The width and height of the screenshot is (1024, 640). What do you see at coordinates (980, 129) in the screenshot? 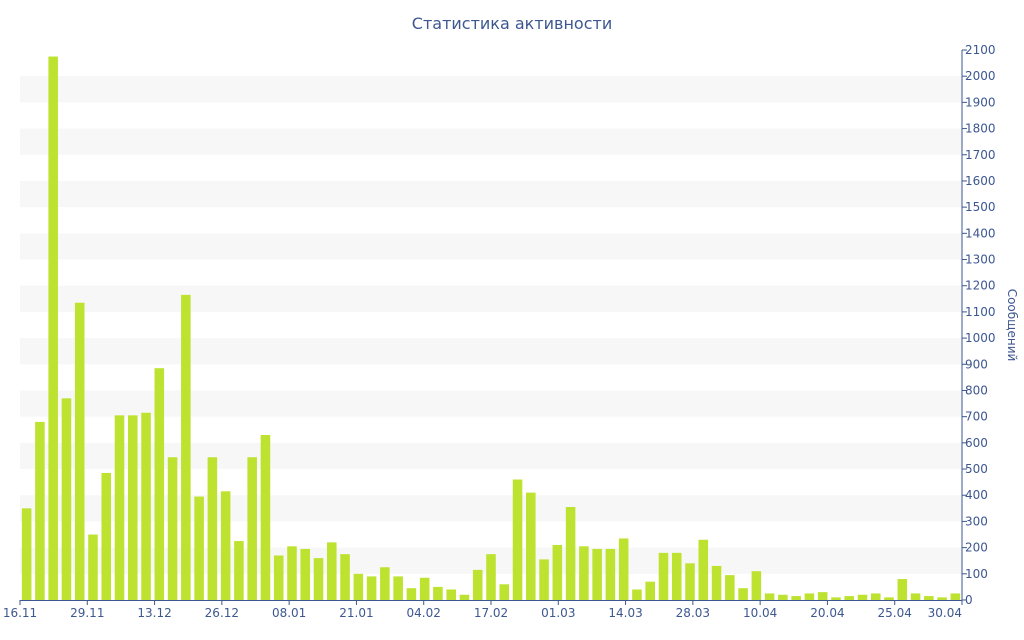
I see `y-tick-label: 1800` at bounding box center [980, 129].